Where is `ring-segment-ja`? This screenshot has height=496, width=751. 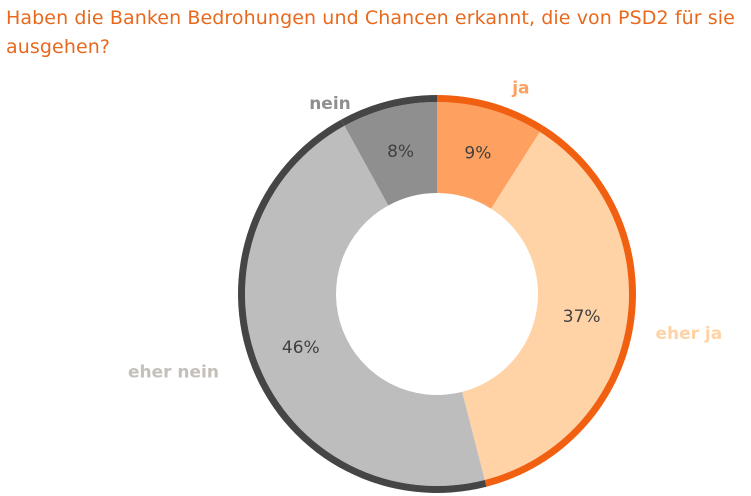 ring-segment-ja is located at coordinates (490, 113).